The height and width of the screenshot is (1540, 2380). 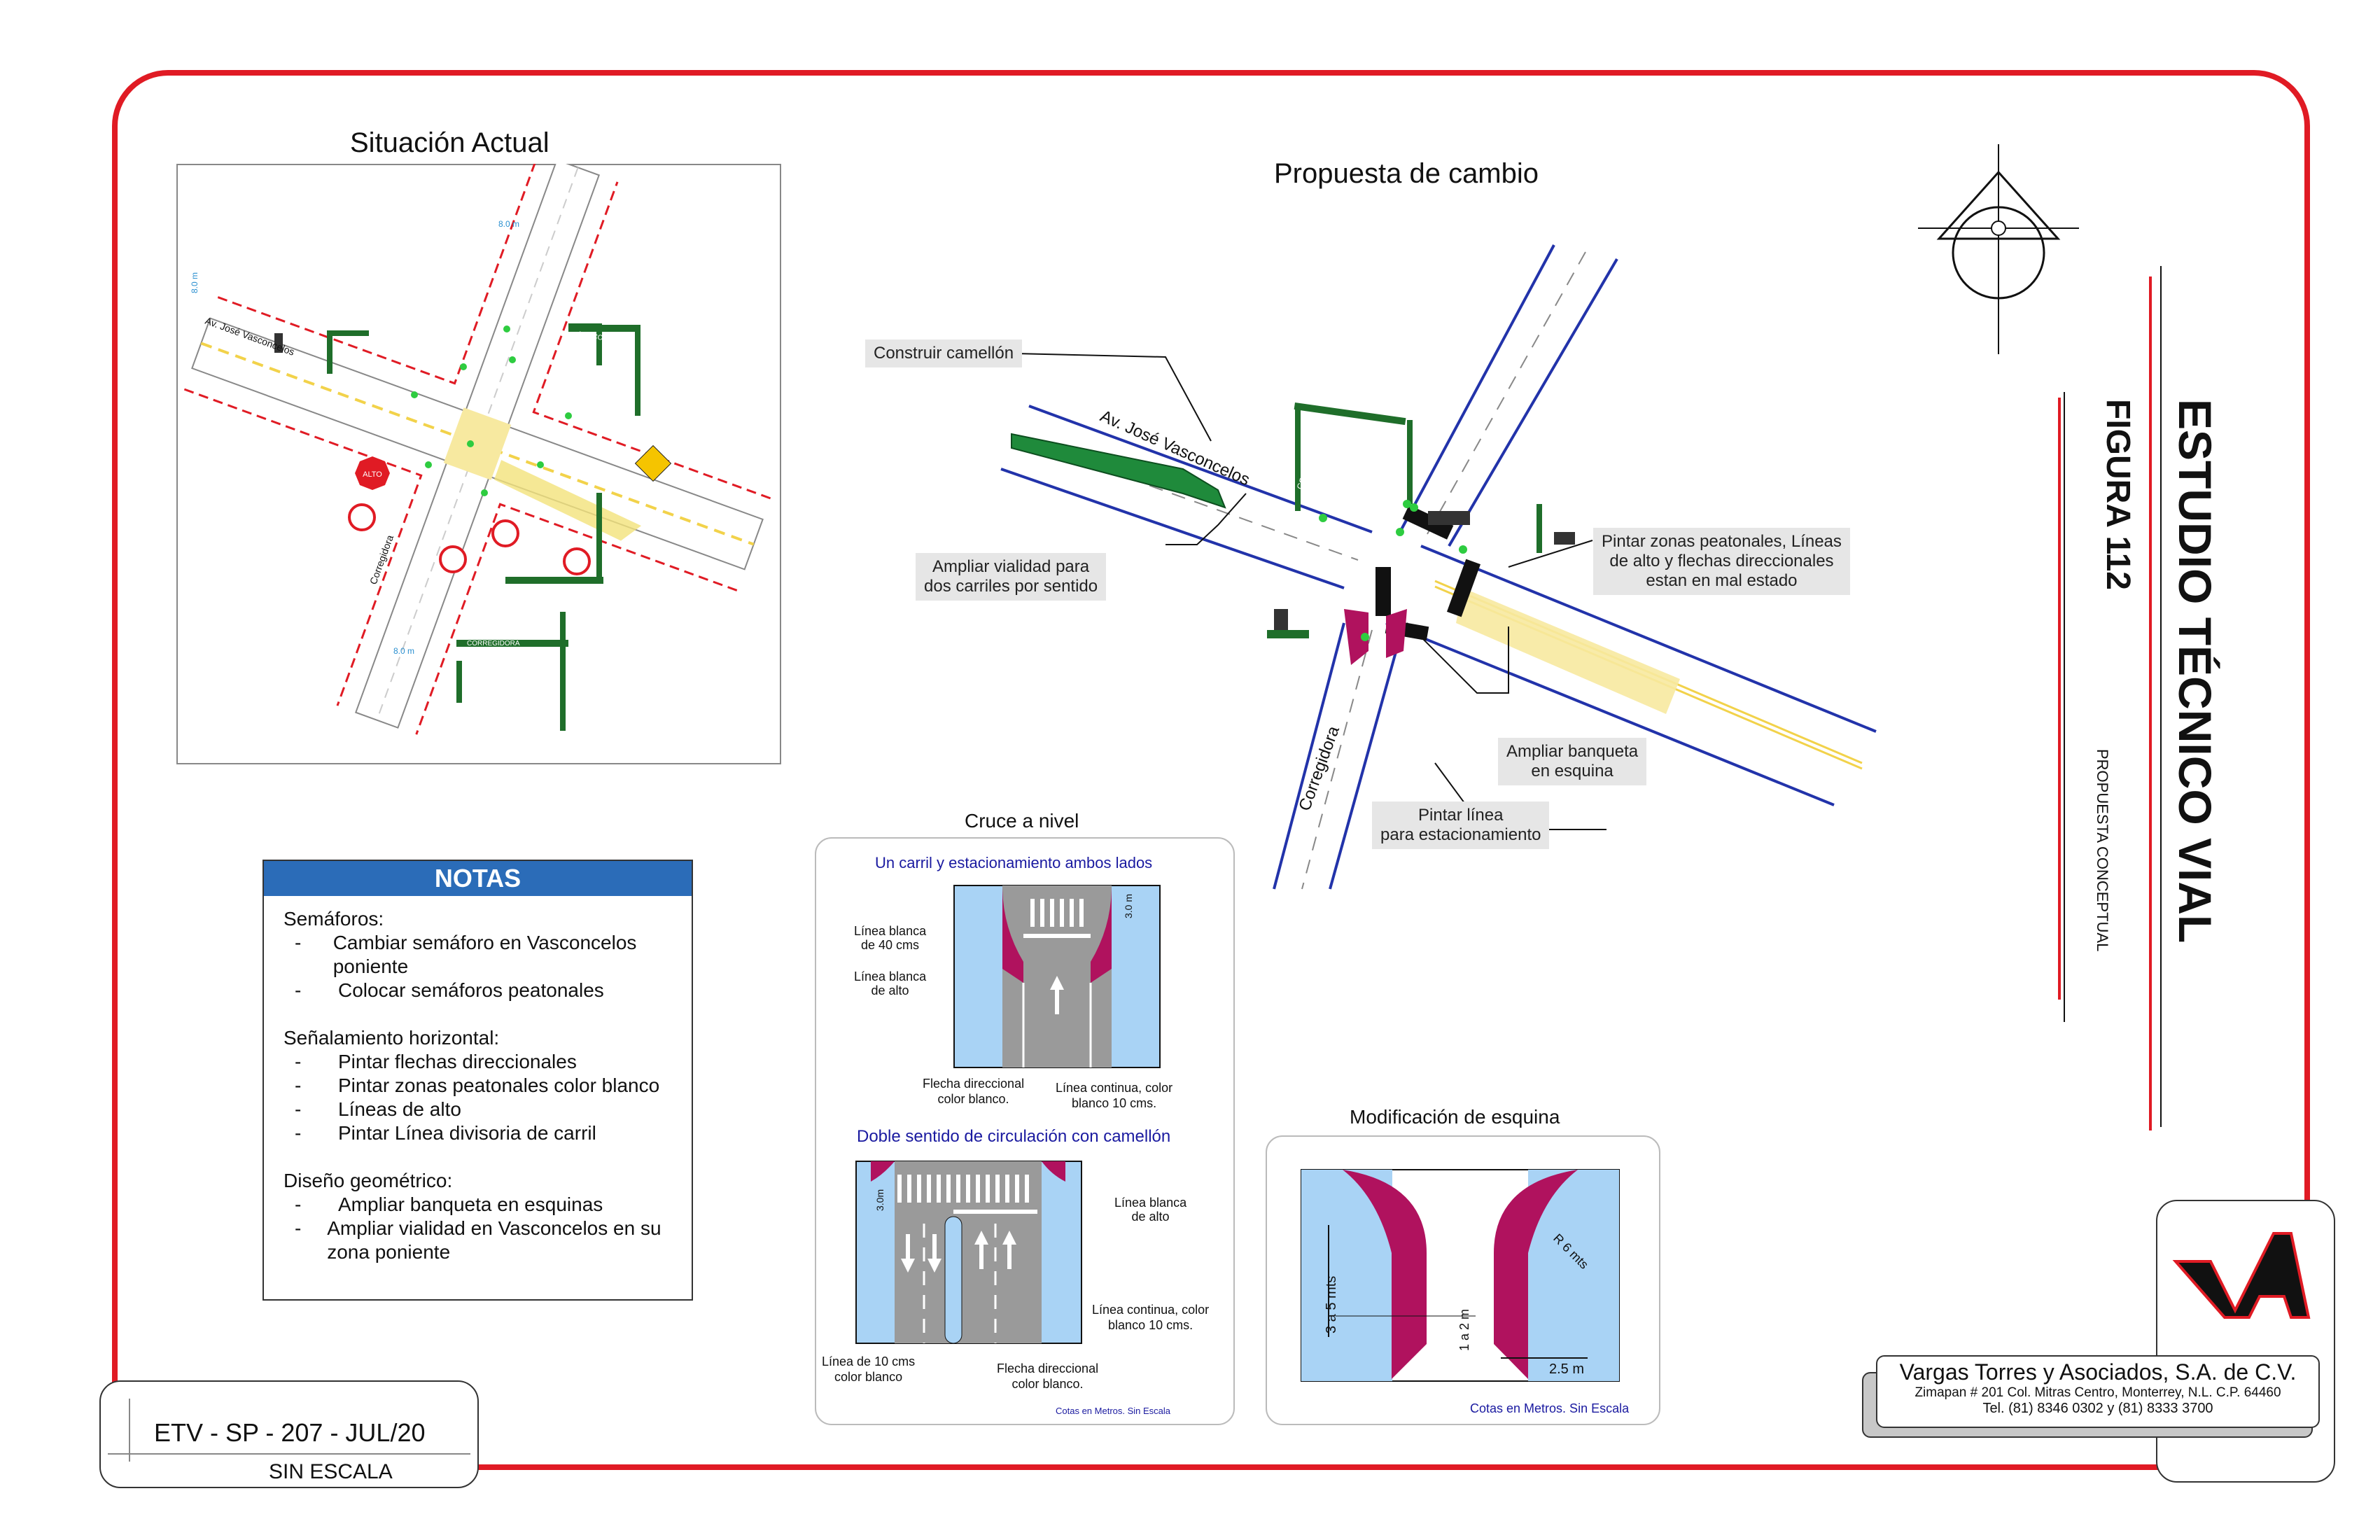 What do you see at coordinates (1572, 761) in the screenshot?
I see `callout-ampliar-banqueta: Ampliar banqueta en esquina` at bounding box center [1572, 761].